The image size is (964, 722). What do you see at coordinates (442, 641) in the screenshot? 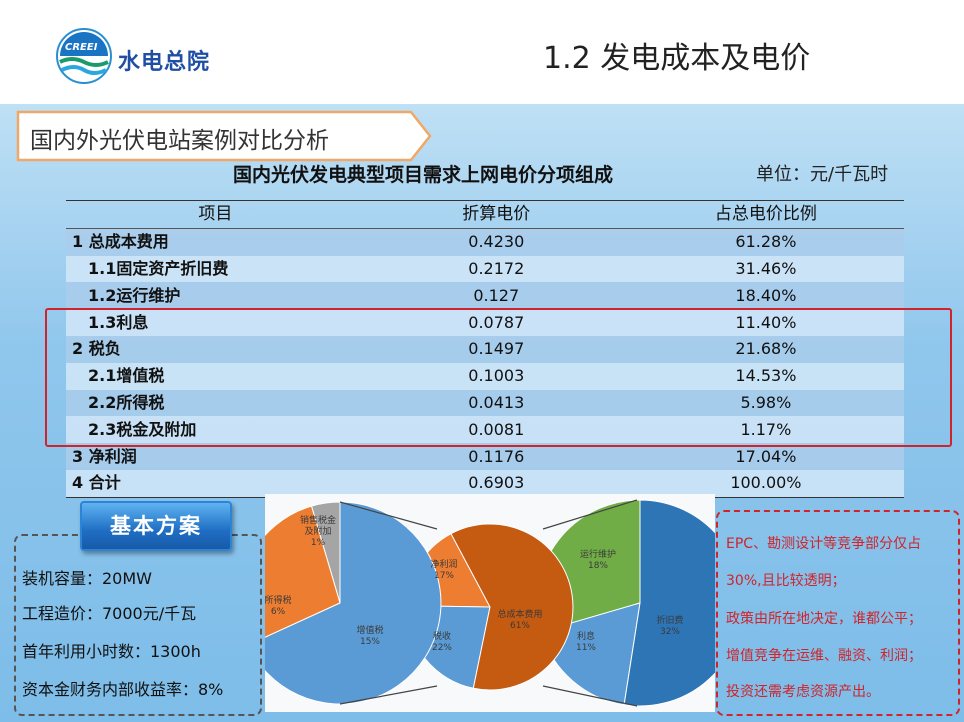
I see `pie-label: 税收 22%` at bounding box center [442, 641].